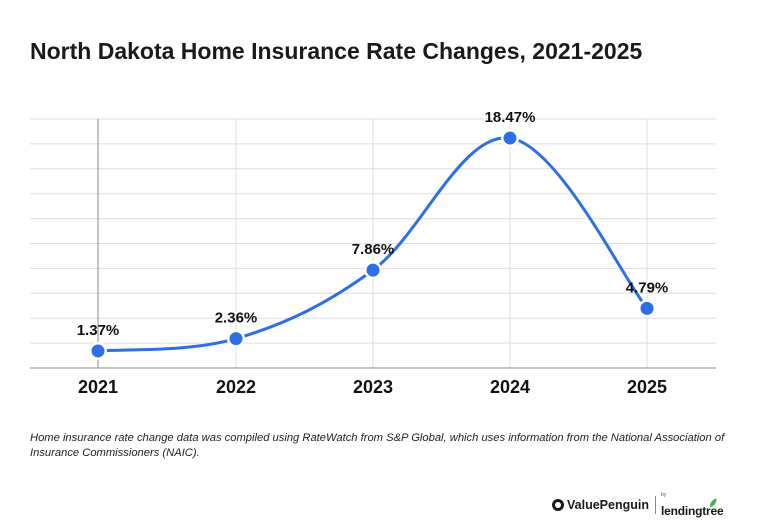 Image resolution: width=760 pixels, height=522 pixels. I want to click on x-tick-label: 2024, so click(510, 387).